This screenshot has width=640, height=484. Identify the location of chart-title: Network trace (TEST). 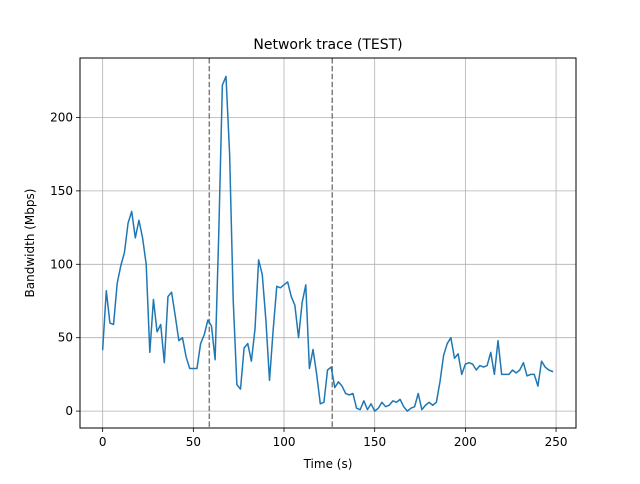
(327, 45).